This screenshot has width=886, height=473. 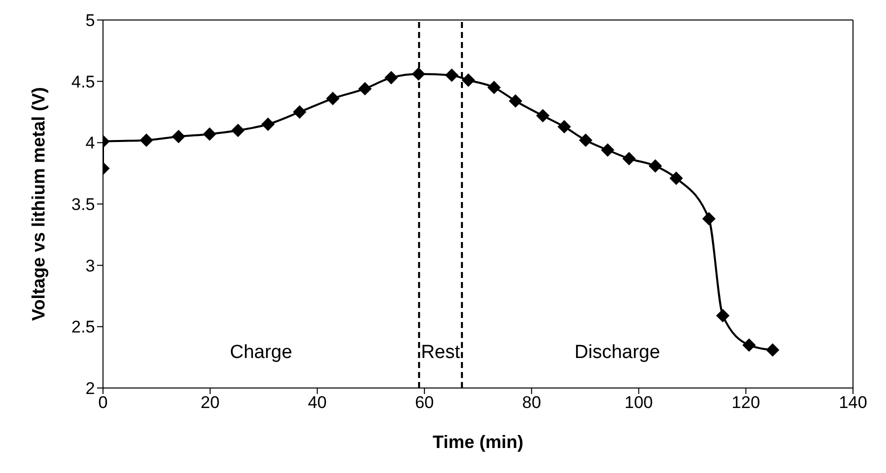 I want to click on y-tick-label: 4.5, so click(x=83, y=82).